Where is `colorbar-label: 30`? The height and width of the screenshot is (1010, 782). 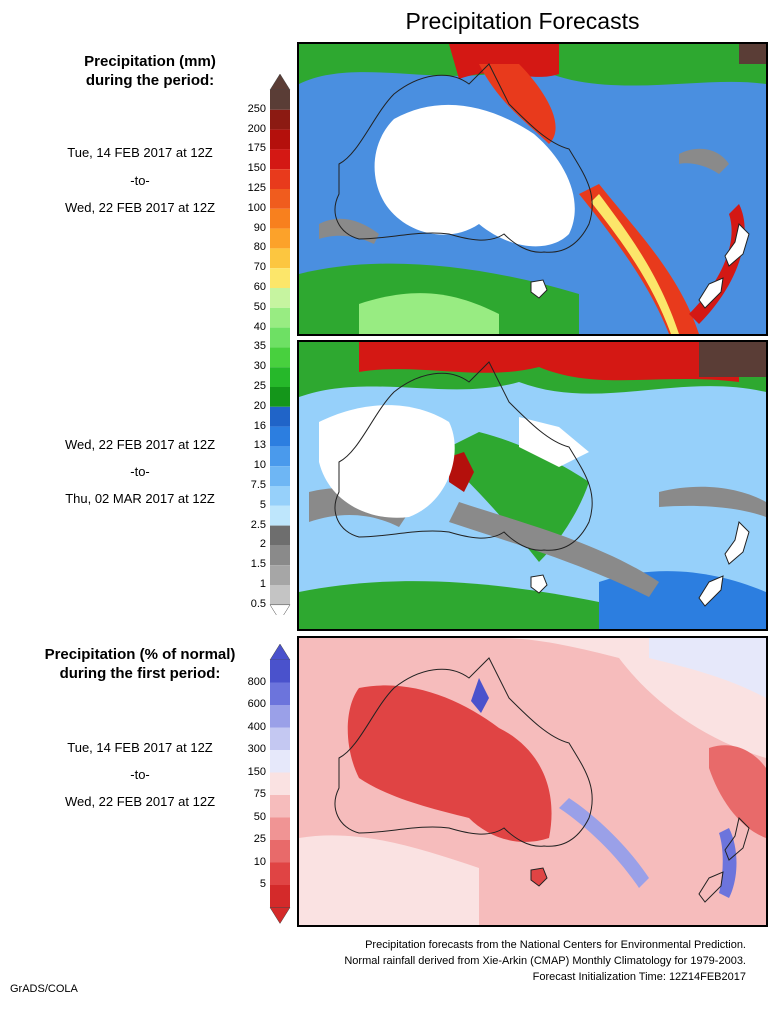 colorbar-label: 30 is located at coordinates (259, 366).